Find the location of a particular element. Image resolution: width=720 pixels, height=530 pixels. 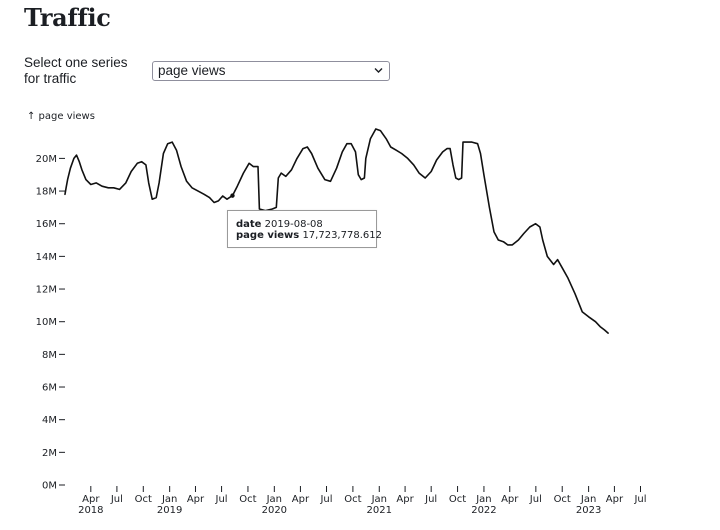

tooltip-views-value: 17,723,778.612 is located at coordinates (342, 235).